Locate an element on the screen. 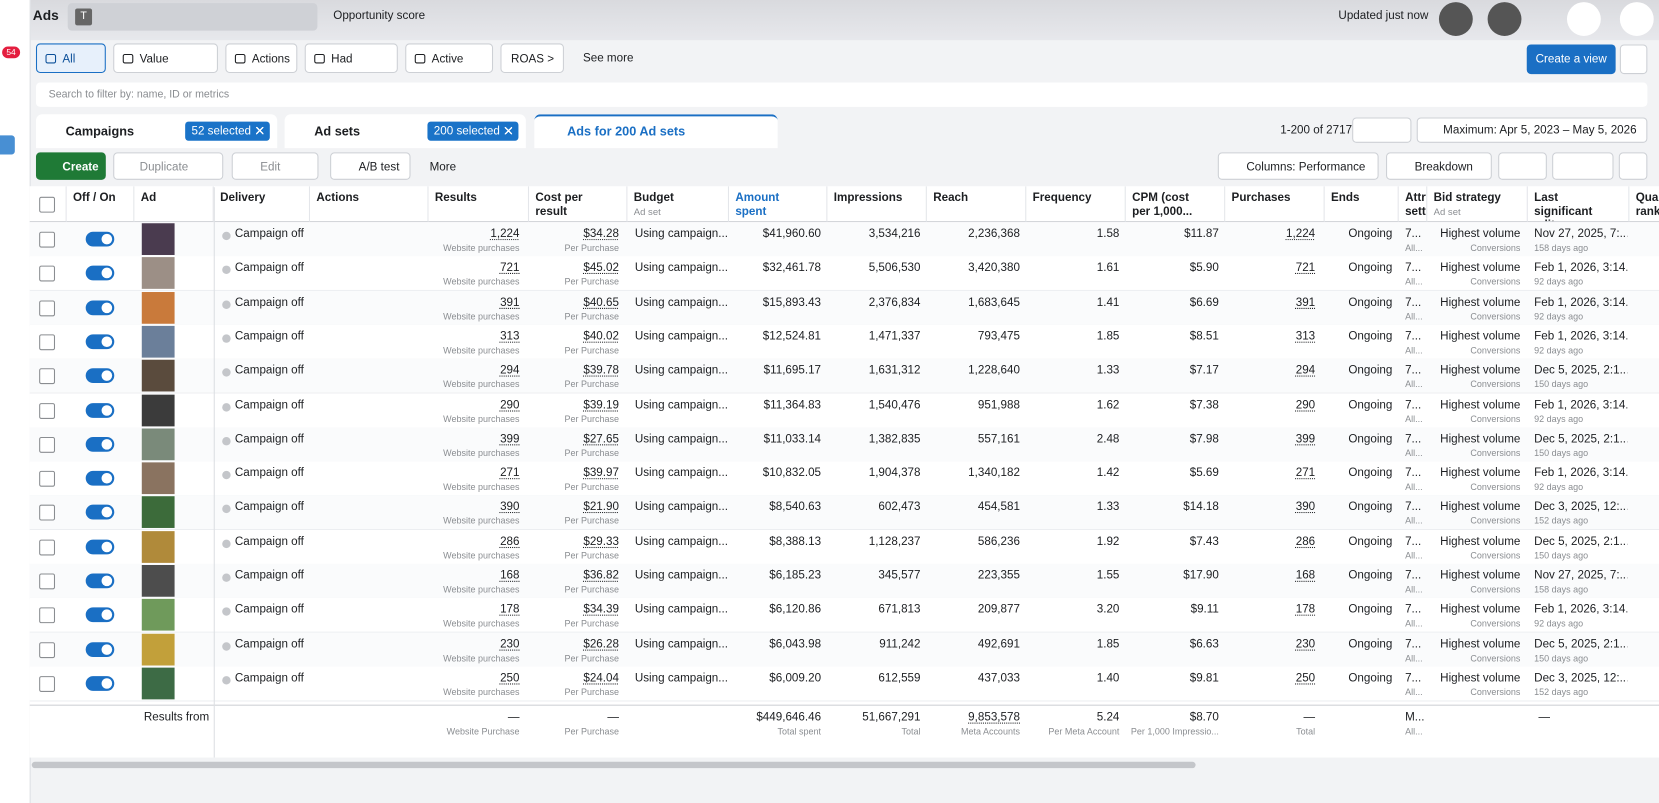  scrollbar is located at coordinates (613, 765).